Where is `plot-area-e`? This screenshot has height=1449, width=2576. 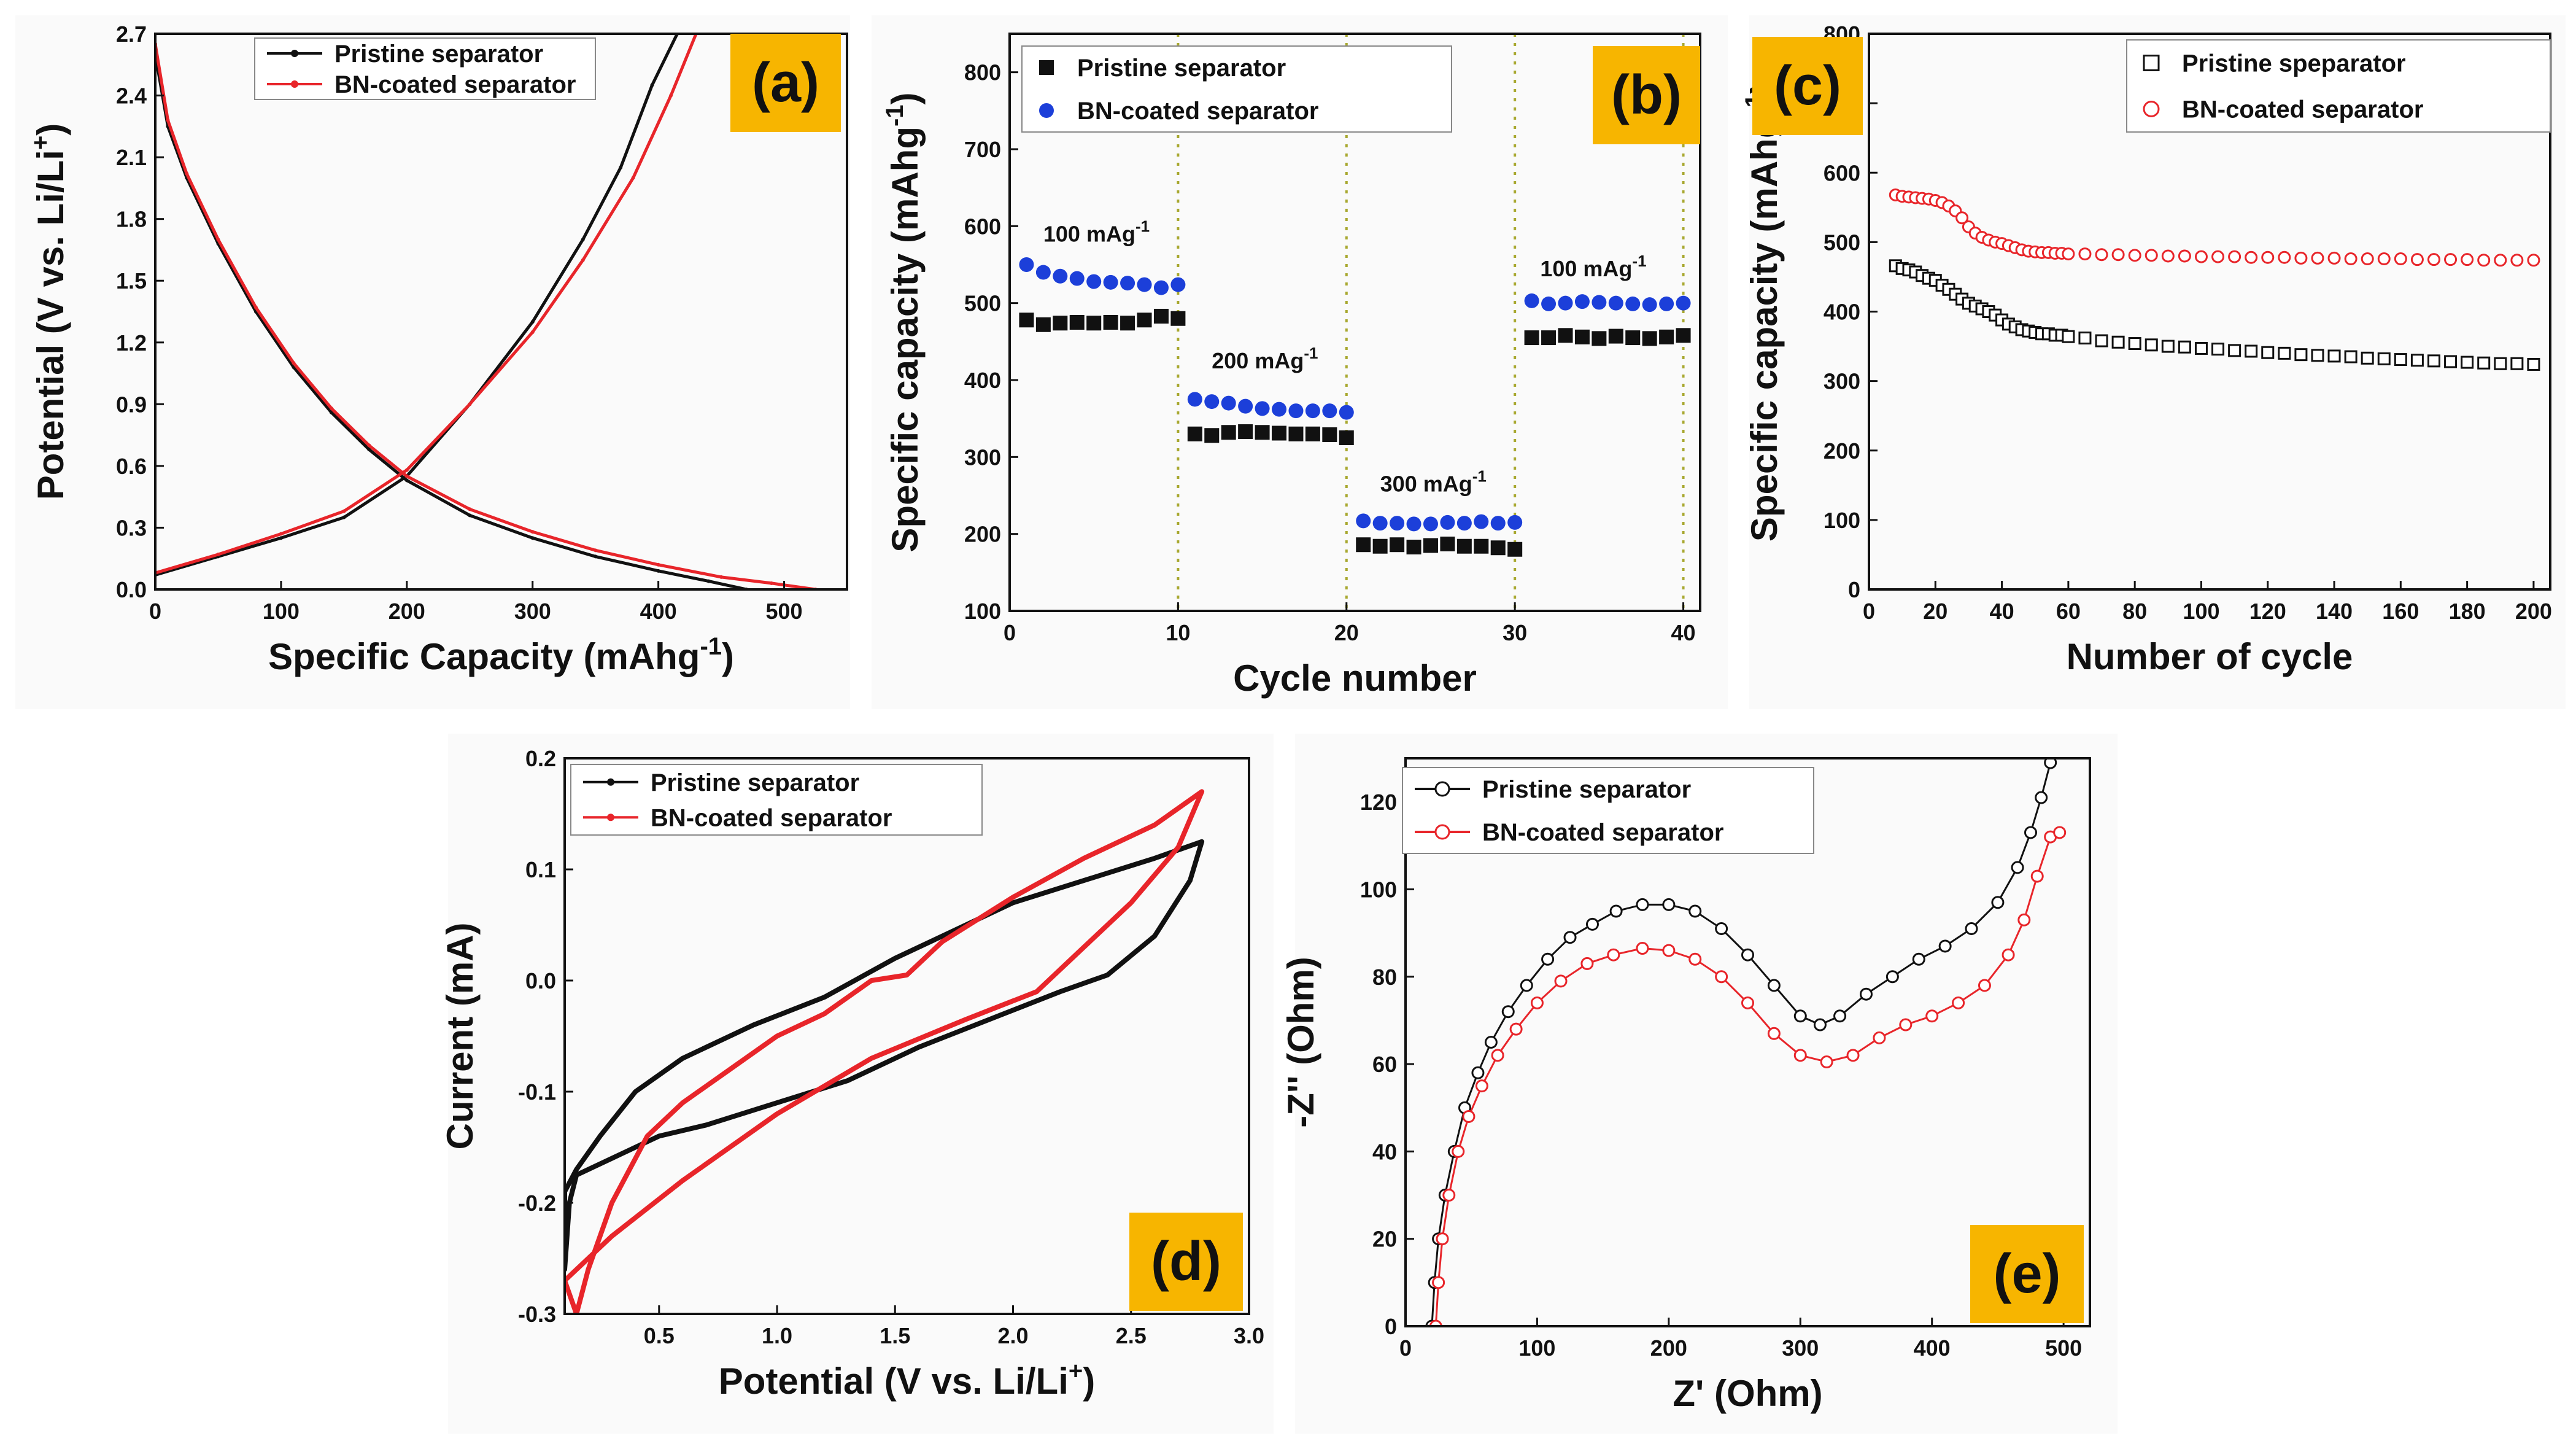 plot-area-e is located at coordinates (1746, 1042).